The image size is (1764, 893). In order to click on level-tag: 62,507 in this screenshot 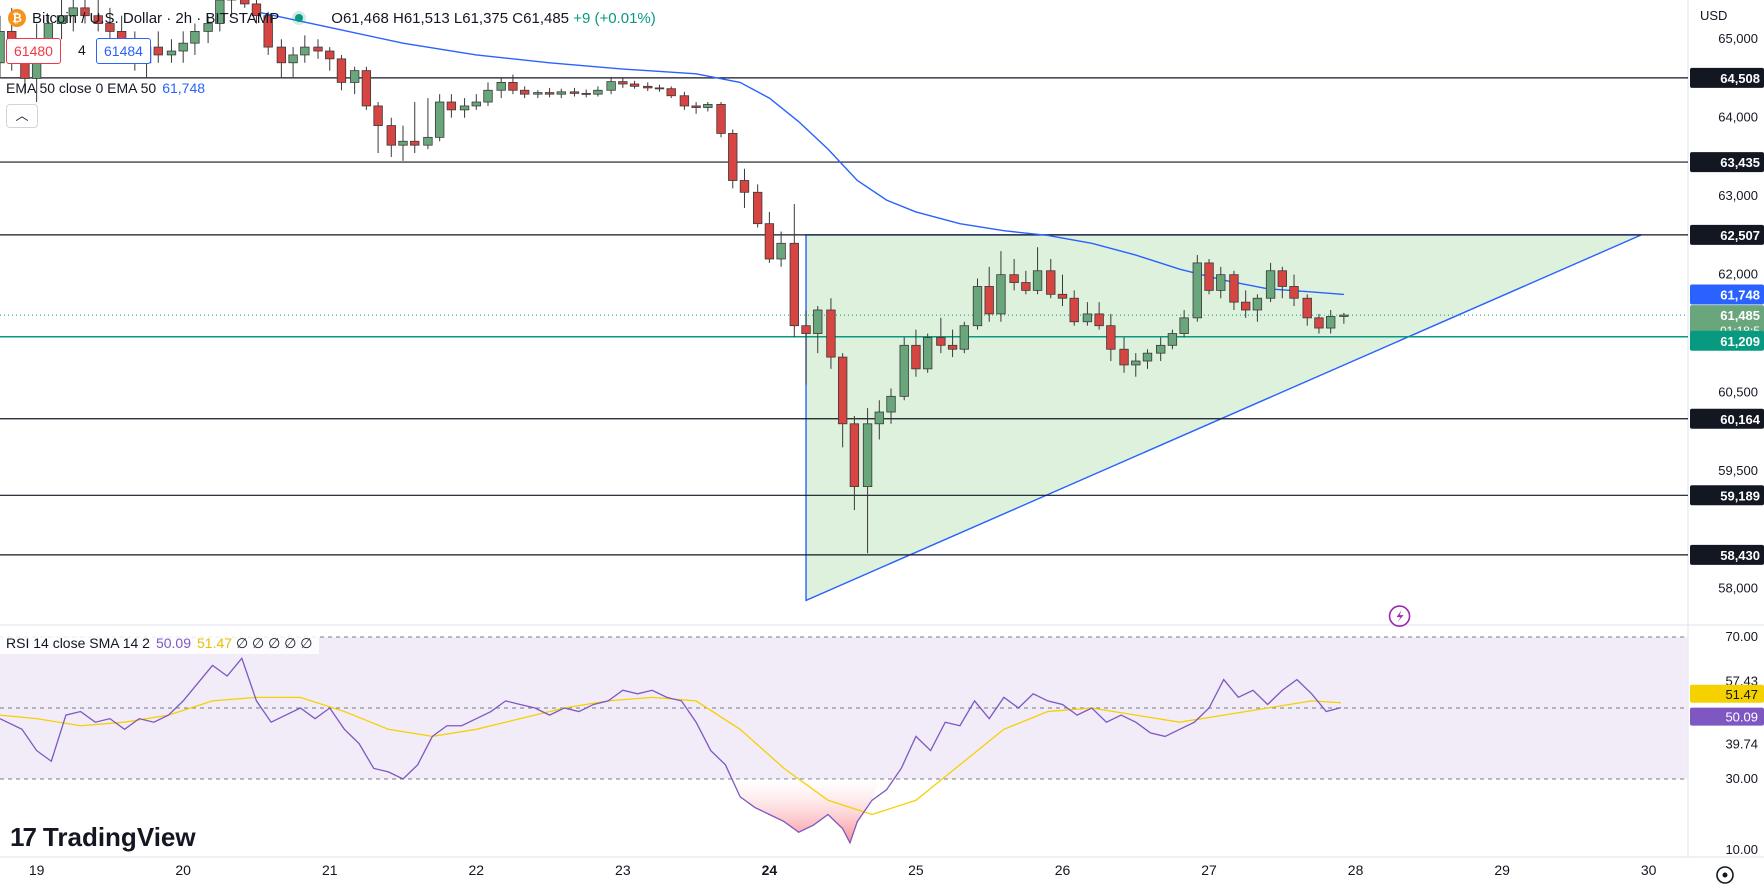, I will do `click(1740, 235)`.